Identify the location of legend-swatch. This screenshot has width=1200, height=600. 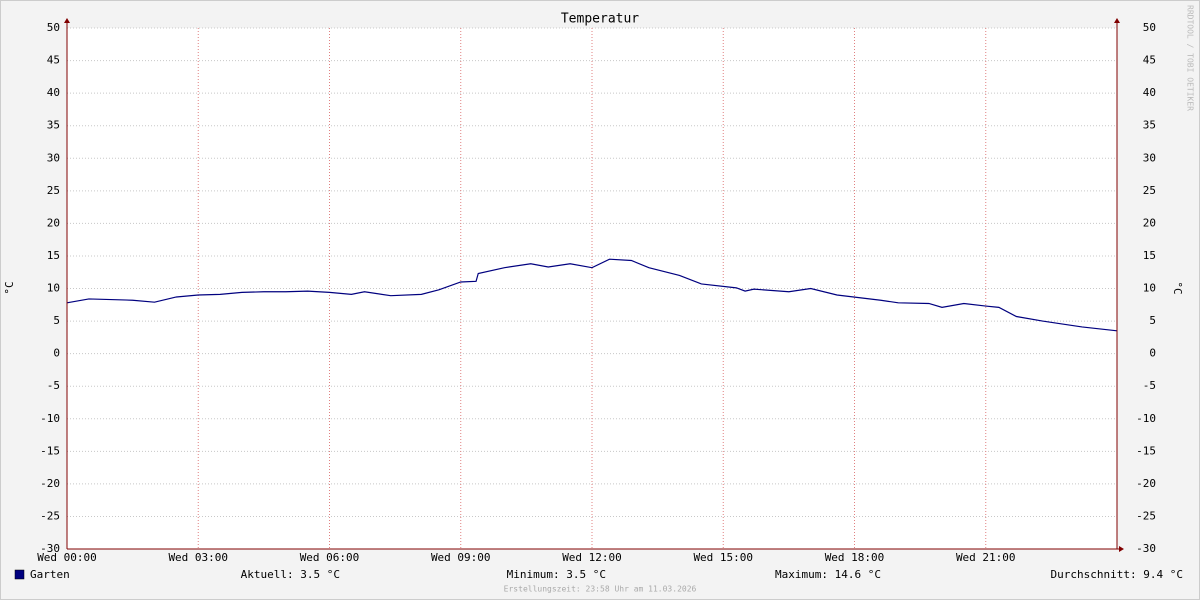
(19, 574).